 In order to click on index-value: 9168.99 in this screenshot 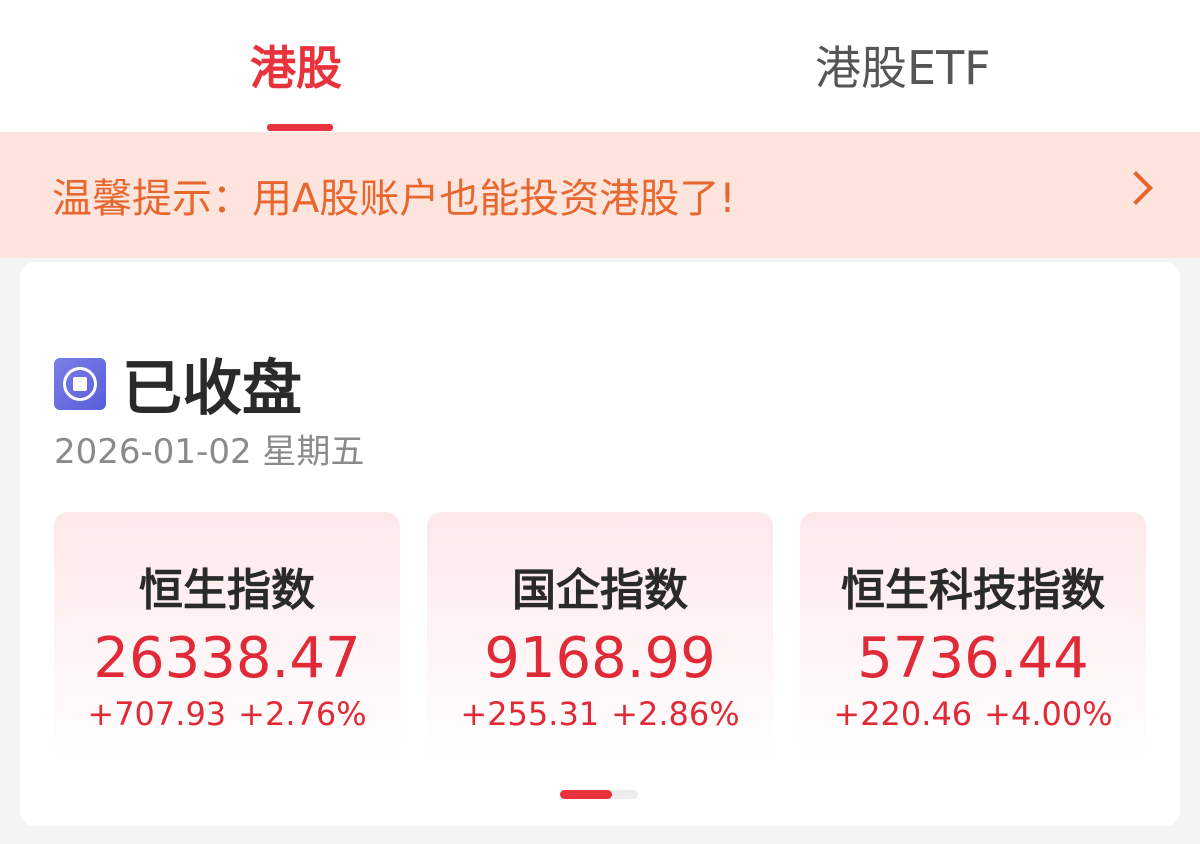, I will do `click(600, 658)`.